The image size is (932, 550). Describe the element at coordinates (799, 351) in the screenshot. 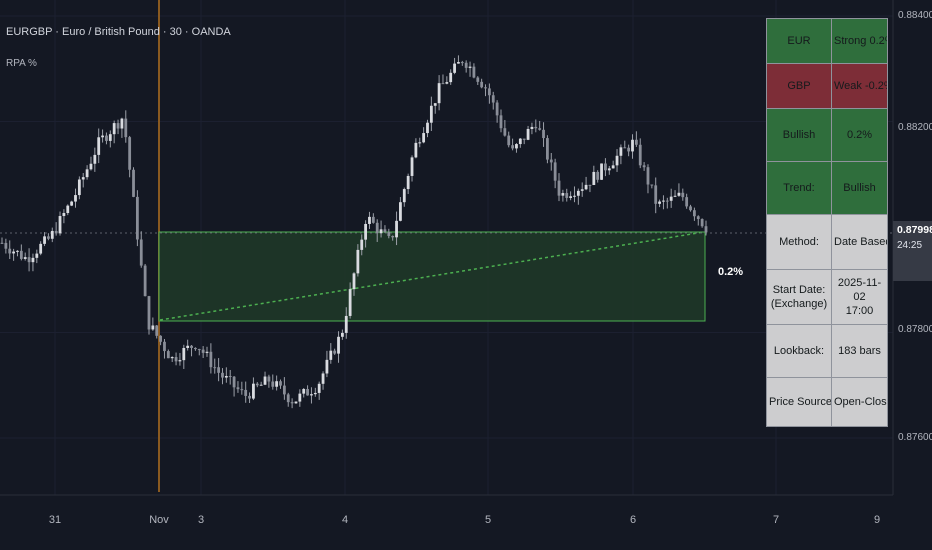

I see `lookback-label: Lookback:` at that location.